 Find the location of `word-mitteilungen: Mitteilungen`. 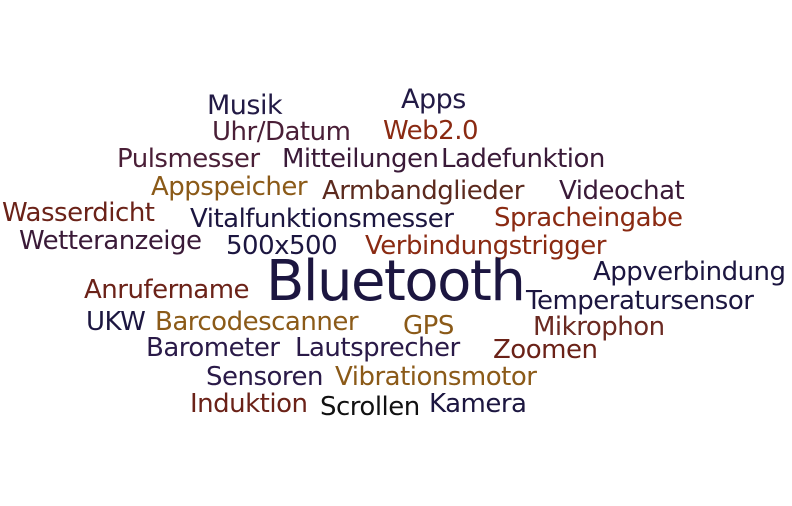

word-mitteilungen: Mitteilungen is located at coordinates (360, 159).